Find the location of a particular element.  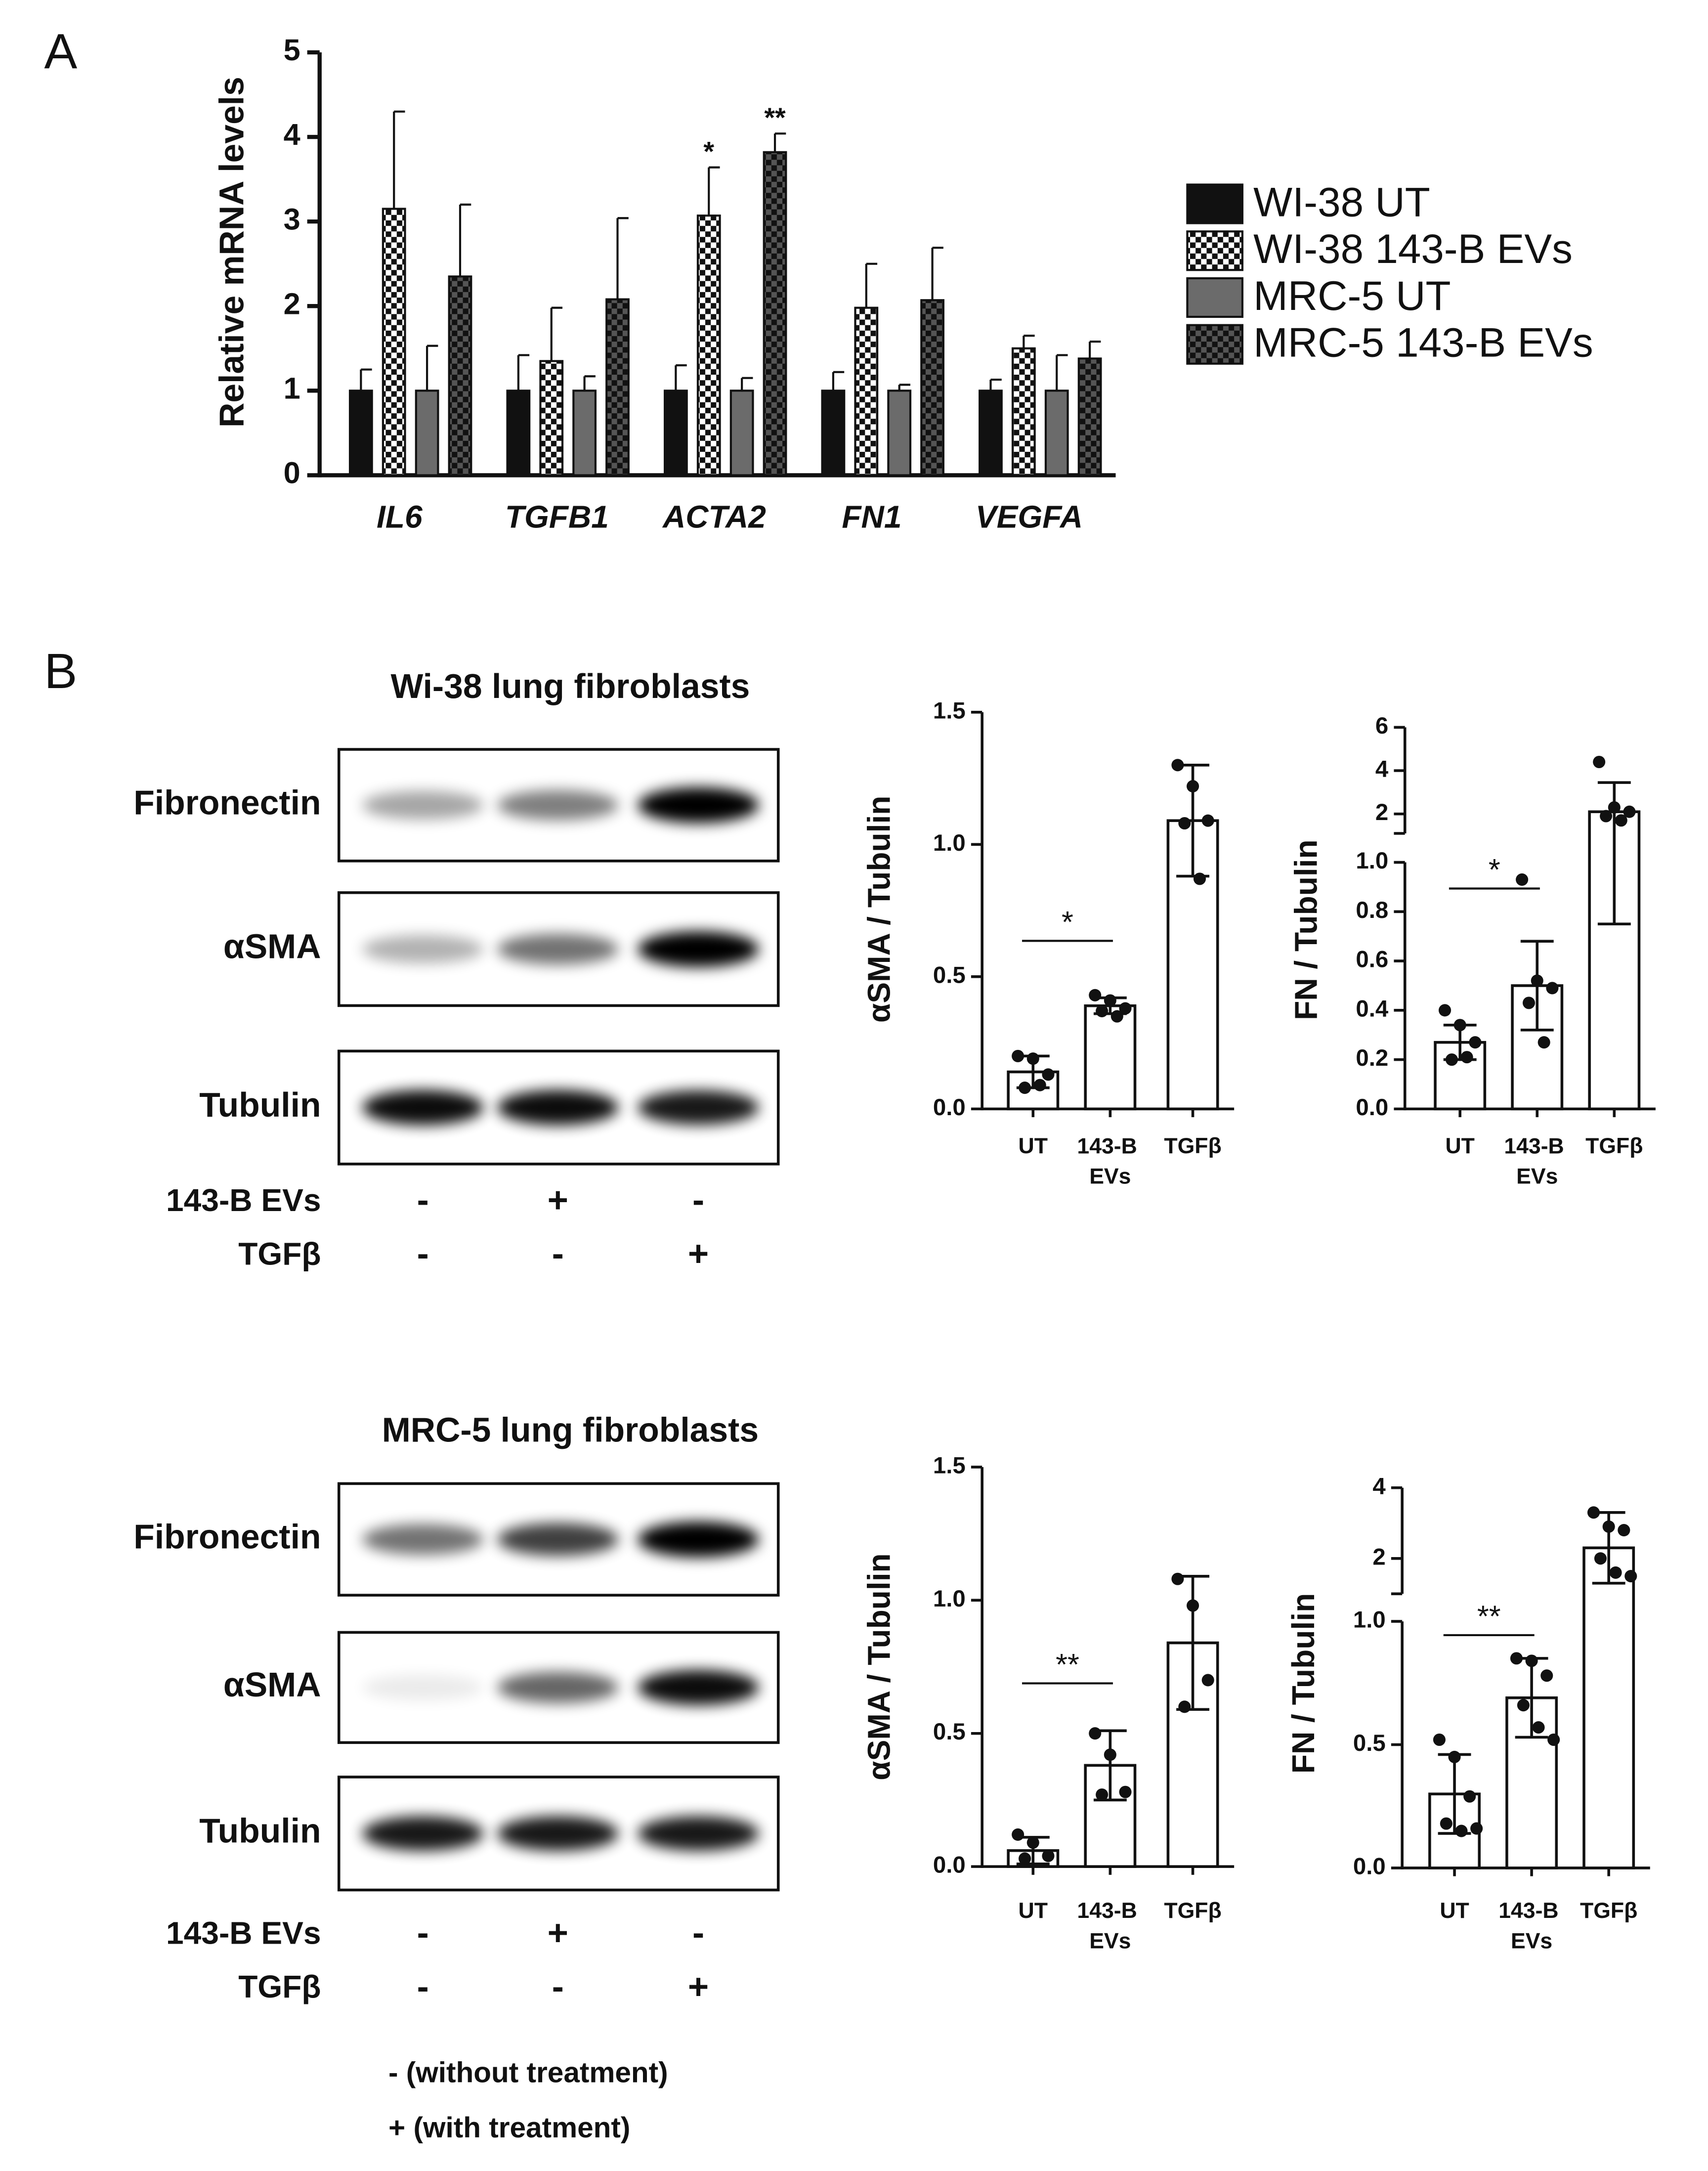

x-tick-label: IL6 is located at coordinates (400, 517).